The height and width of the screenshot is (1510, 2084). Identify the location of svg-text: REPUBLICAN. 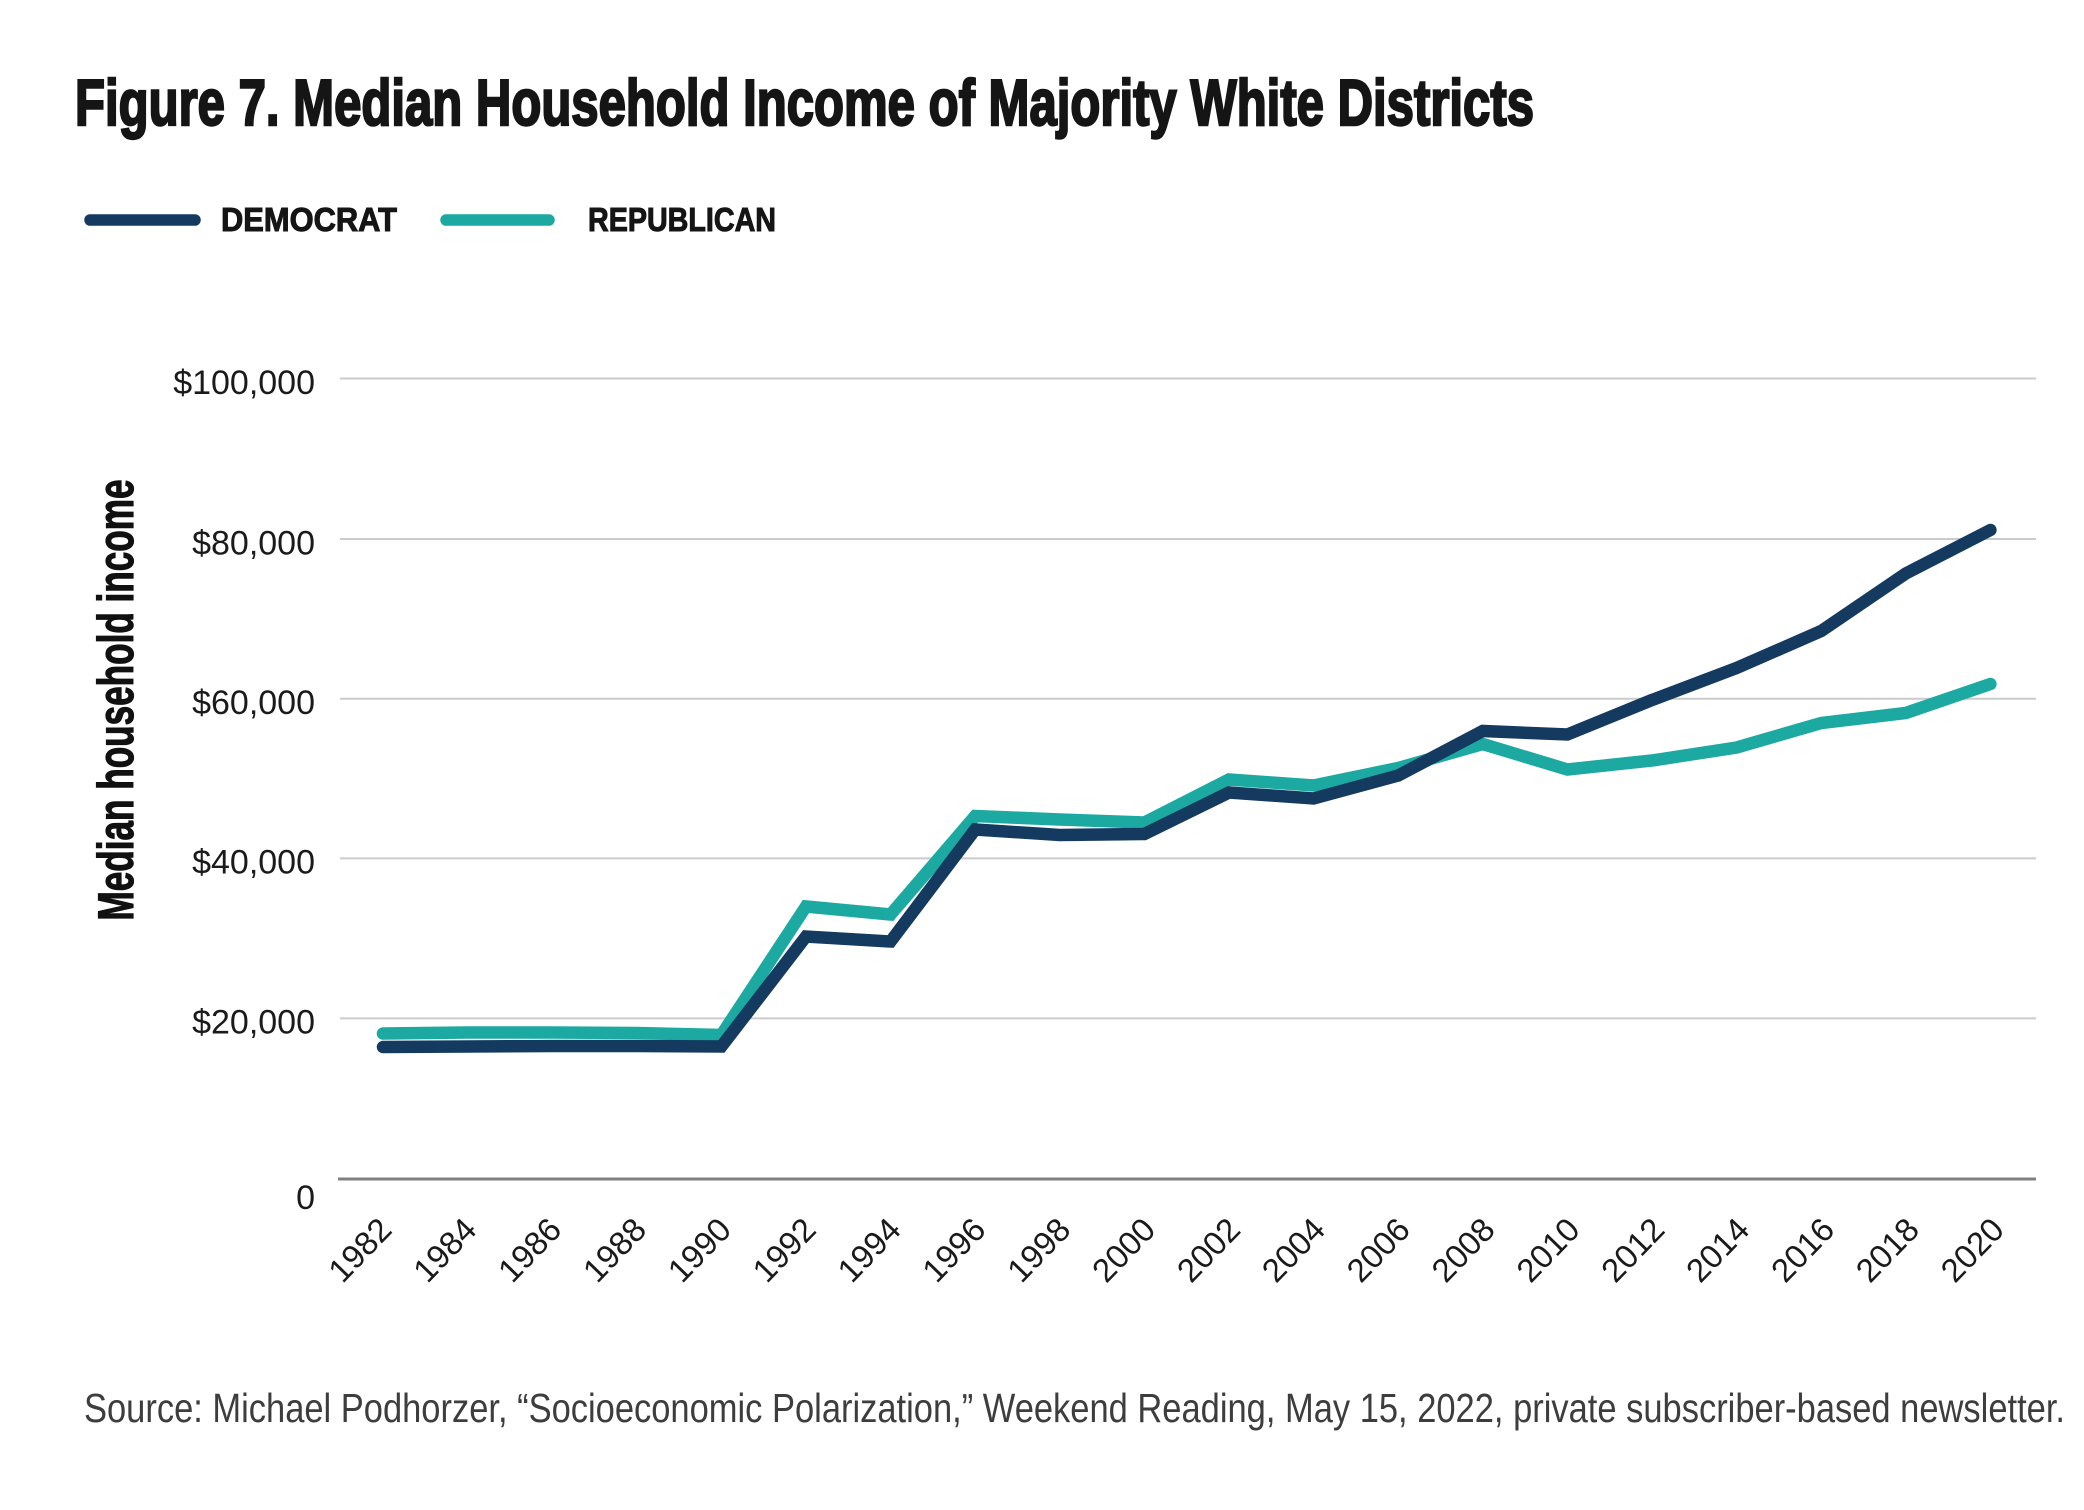
(682, 219).